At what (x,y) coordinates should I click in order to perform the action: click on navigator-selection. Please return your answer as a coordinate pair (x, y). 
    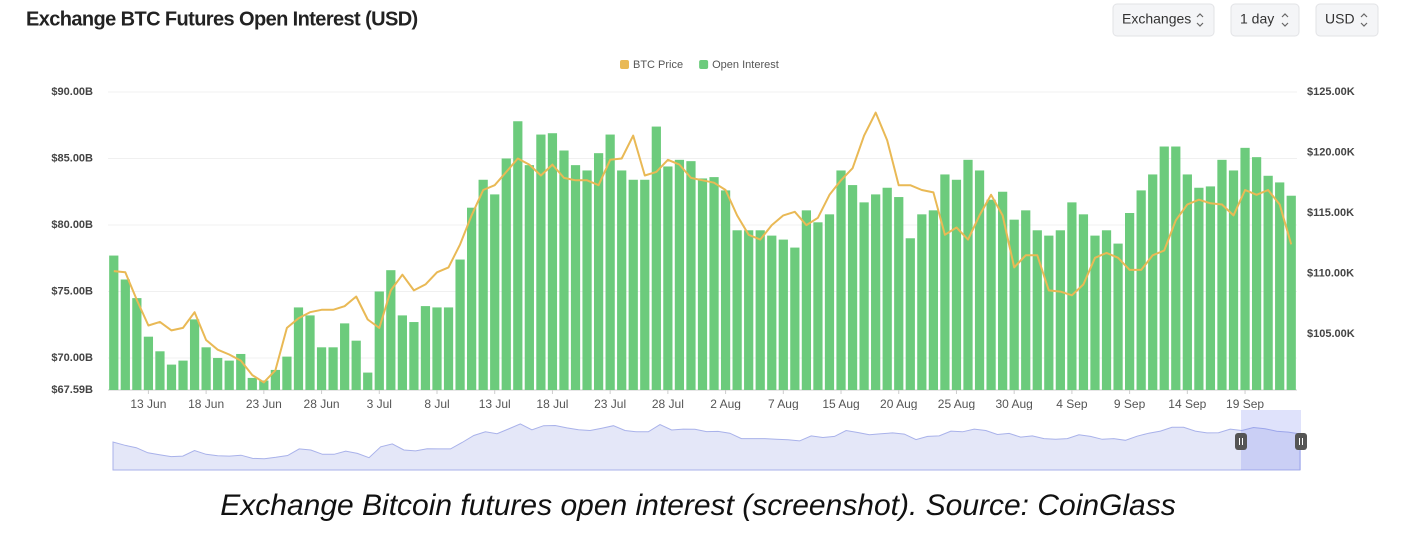
    Looking at the image, I should click on (1271, 440).